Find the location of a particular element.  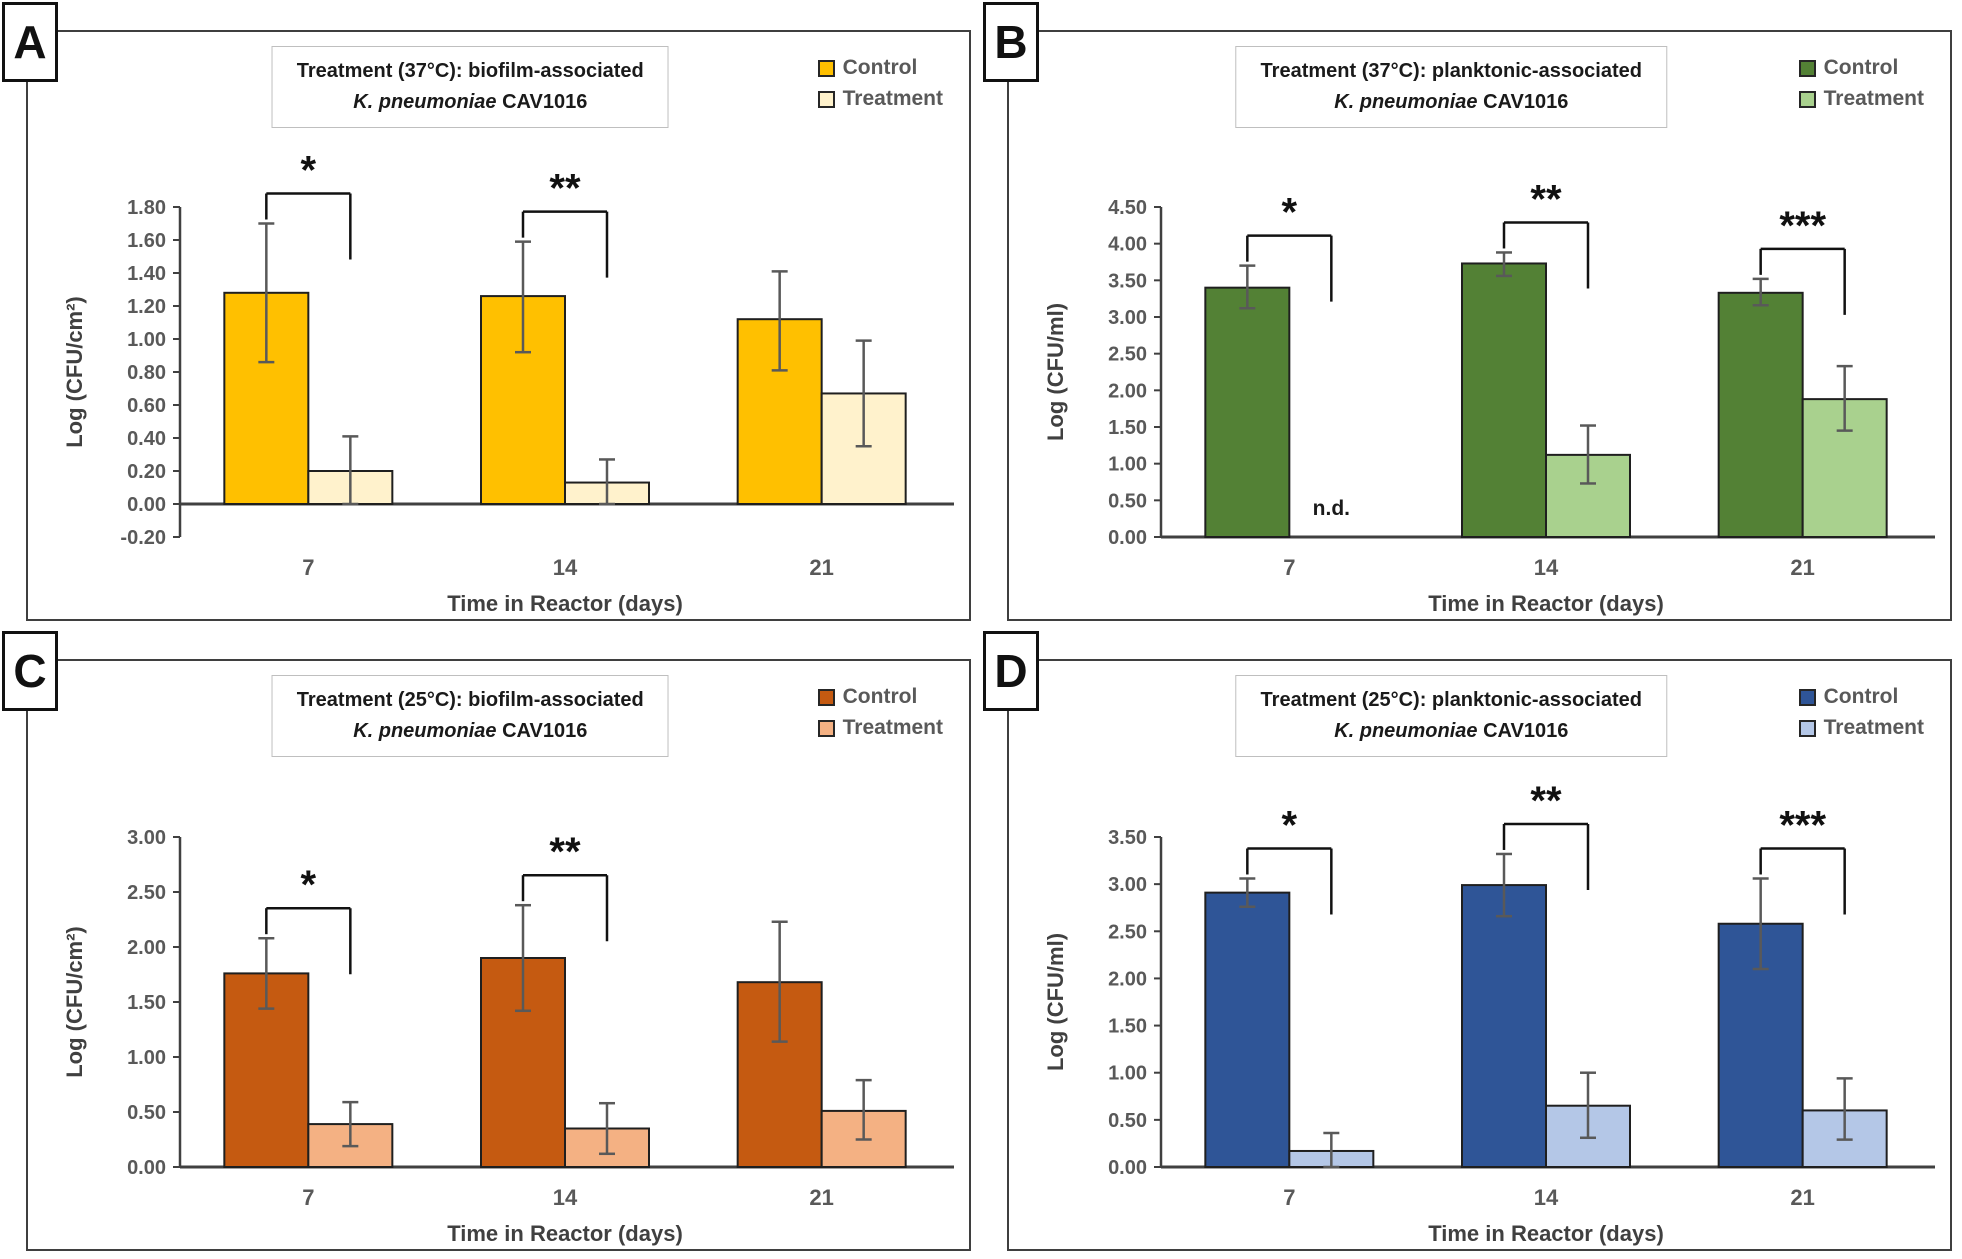

y-tick-label: 0.20 is located at coordinates (146, 472).